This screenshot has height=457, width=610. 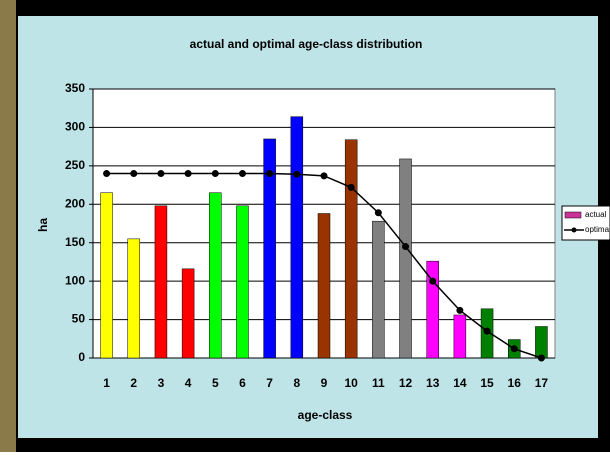 I want to click on x-tick-label: 4, so click(x=188, y=383).